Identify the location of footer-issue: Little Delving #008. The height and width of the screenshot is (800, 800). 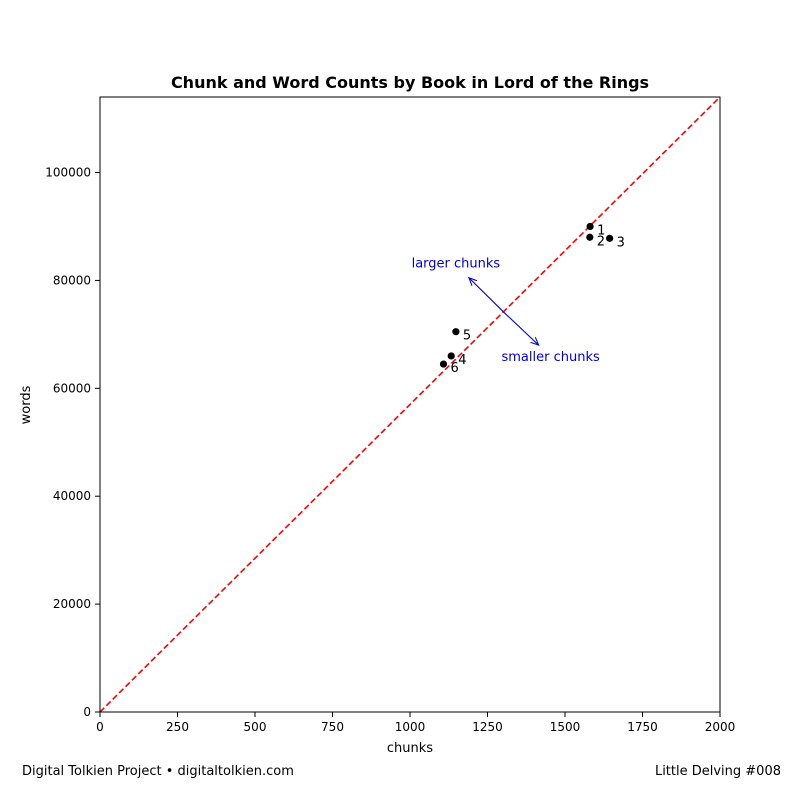
(717, 771).